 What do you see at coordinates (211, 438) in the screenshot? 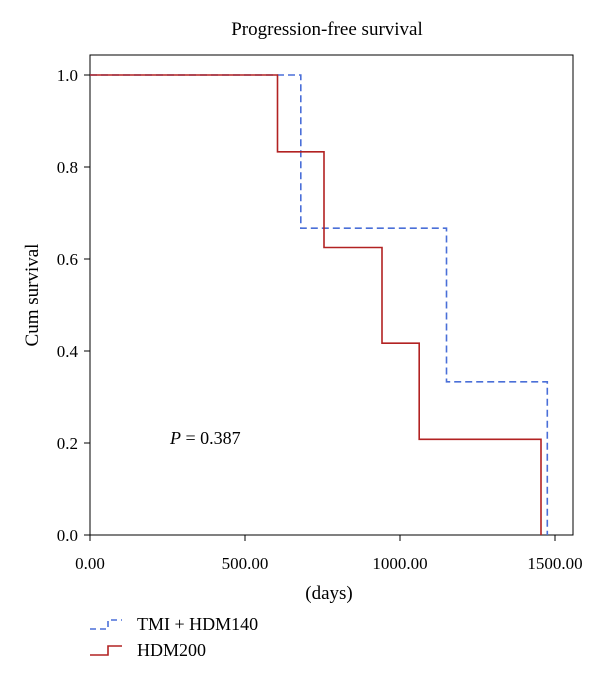
I see `p-value-text: = 0.387` at bounding box center [211, 438].